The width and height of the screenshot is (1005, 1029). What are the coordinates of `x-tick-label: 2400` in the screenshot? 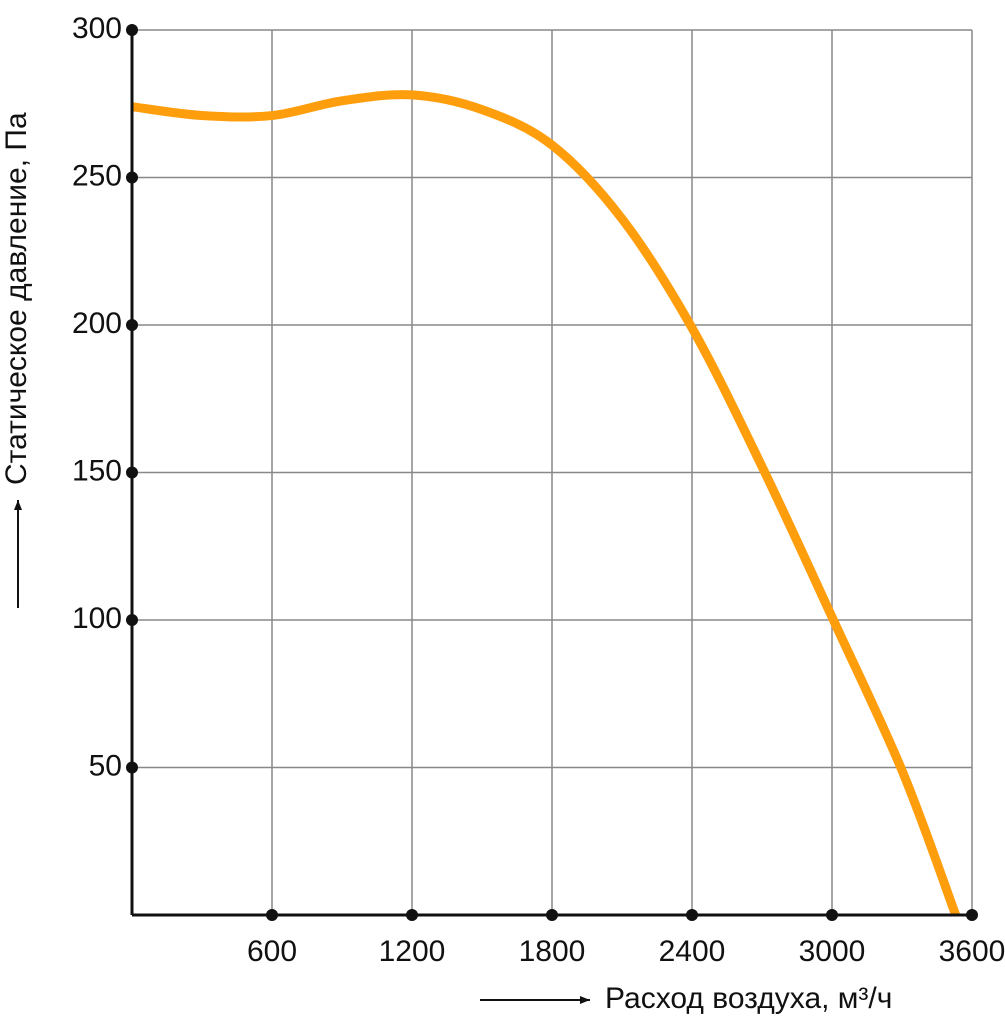 It's located at (692, 951).